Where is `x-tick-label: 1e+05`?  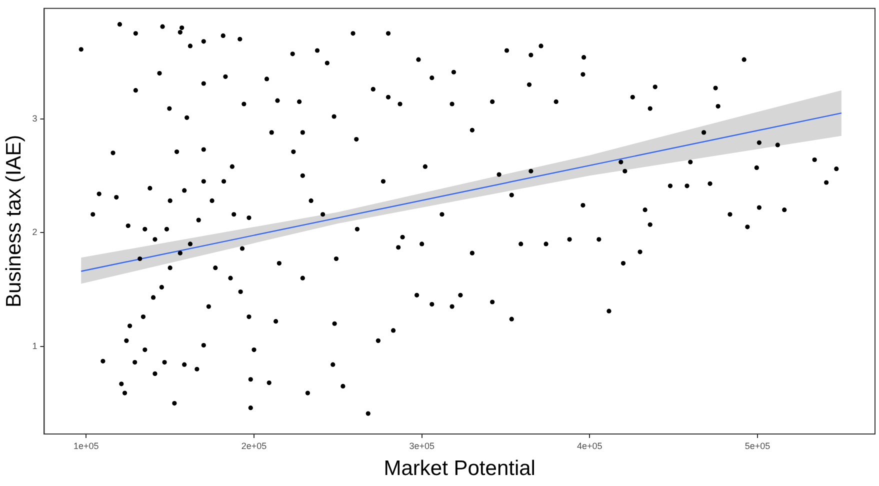 x-tick-label: 1e+05 is located at coordinates (86, 445).